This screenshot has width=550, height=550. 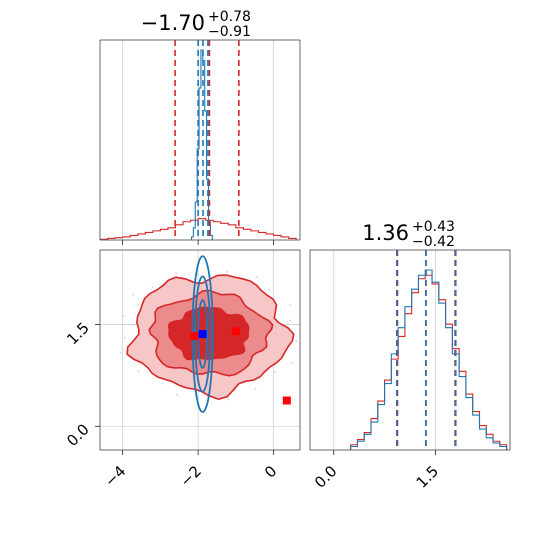 I want to click on param2-title-median: 1.36, so click(x=385, y=233).